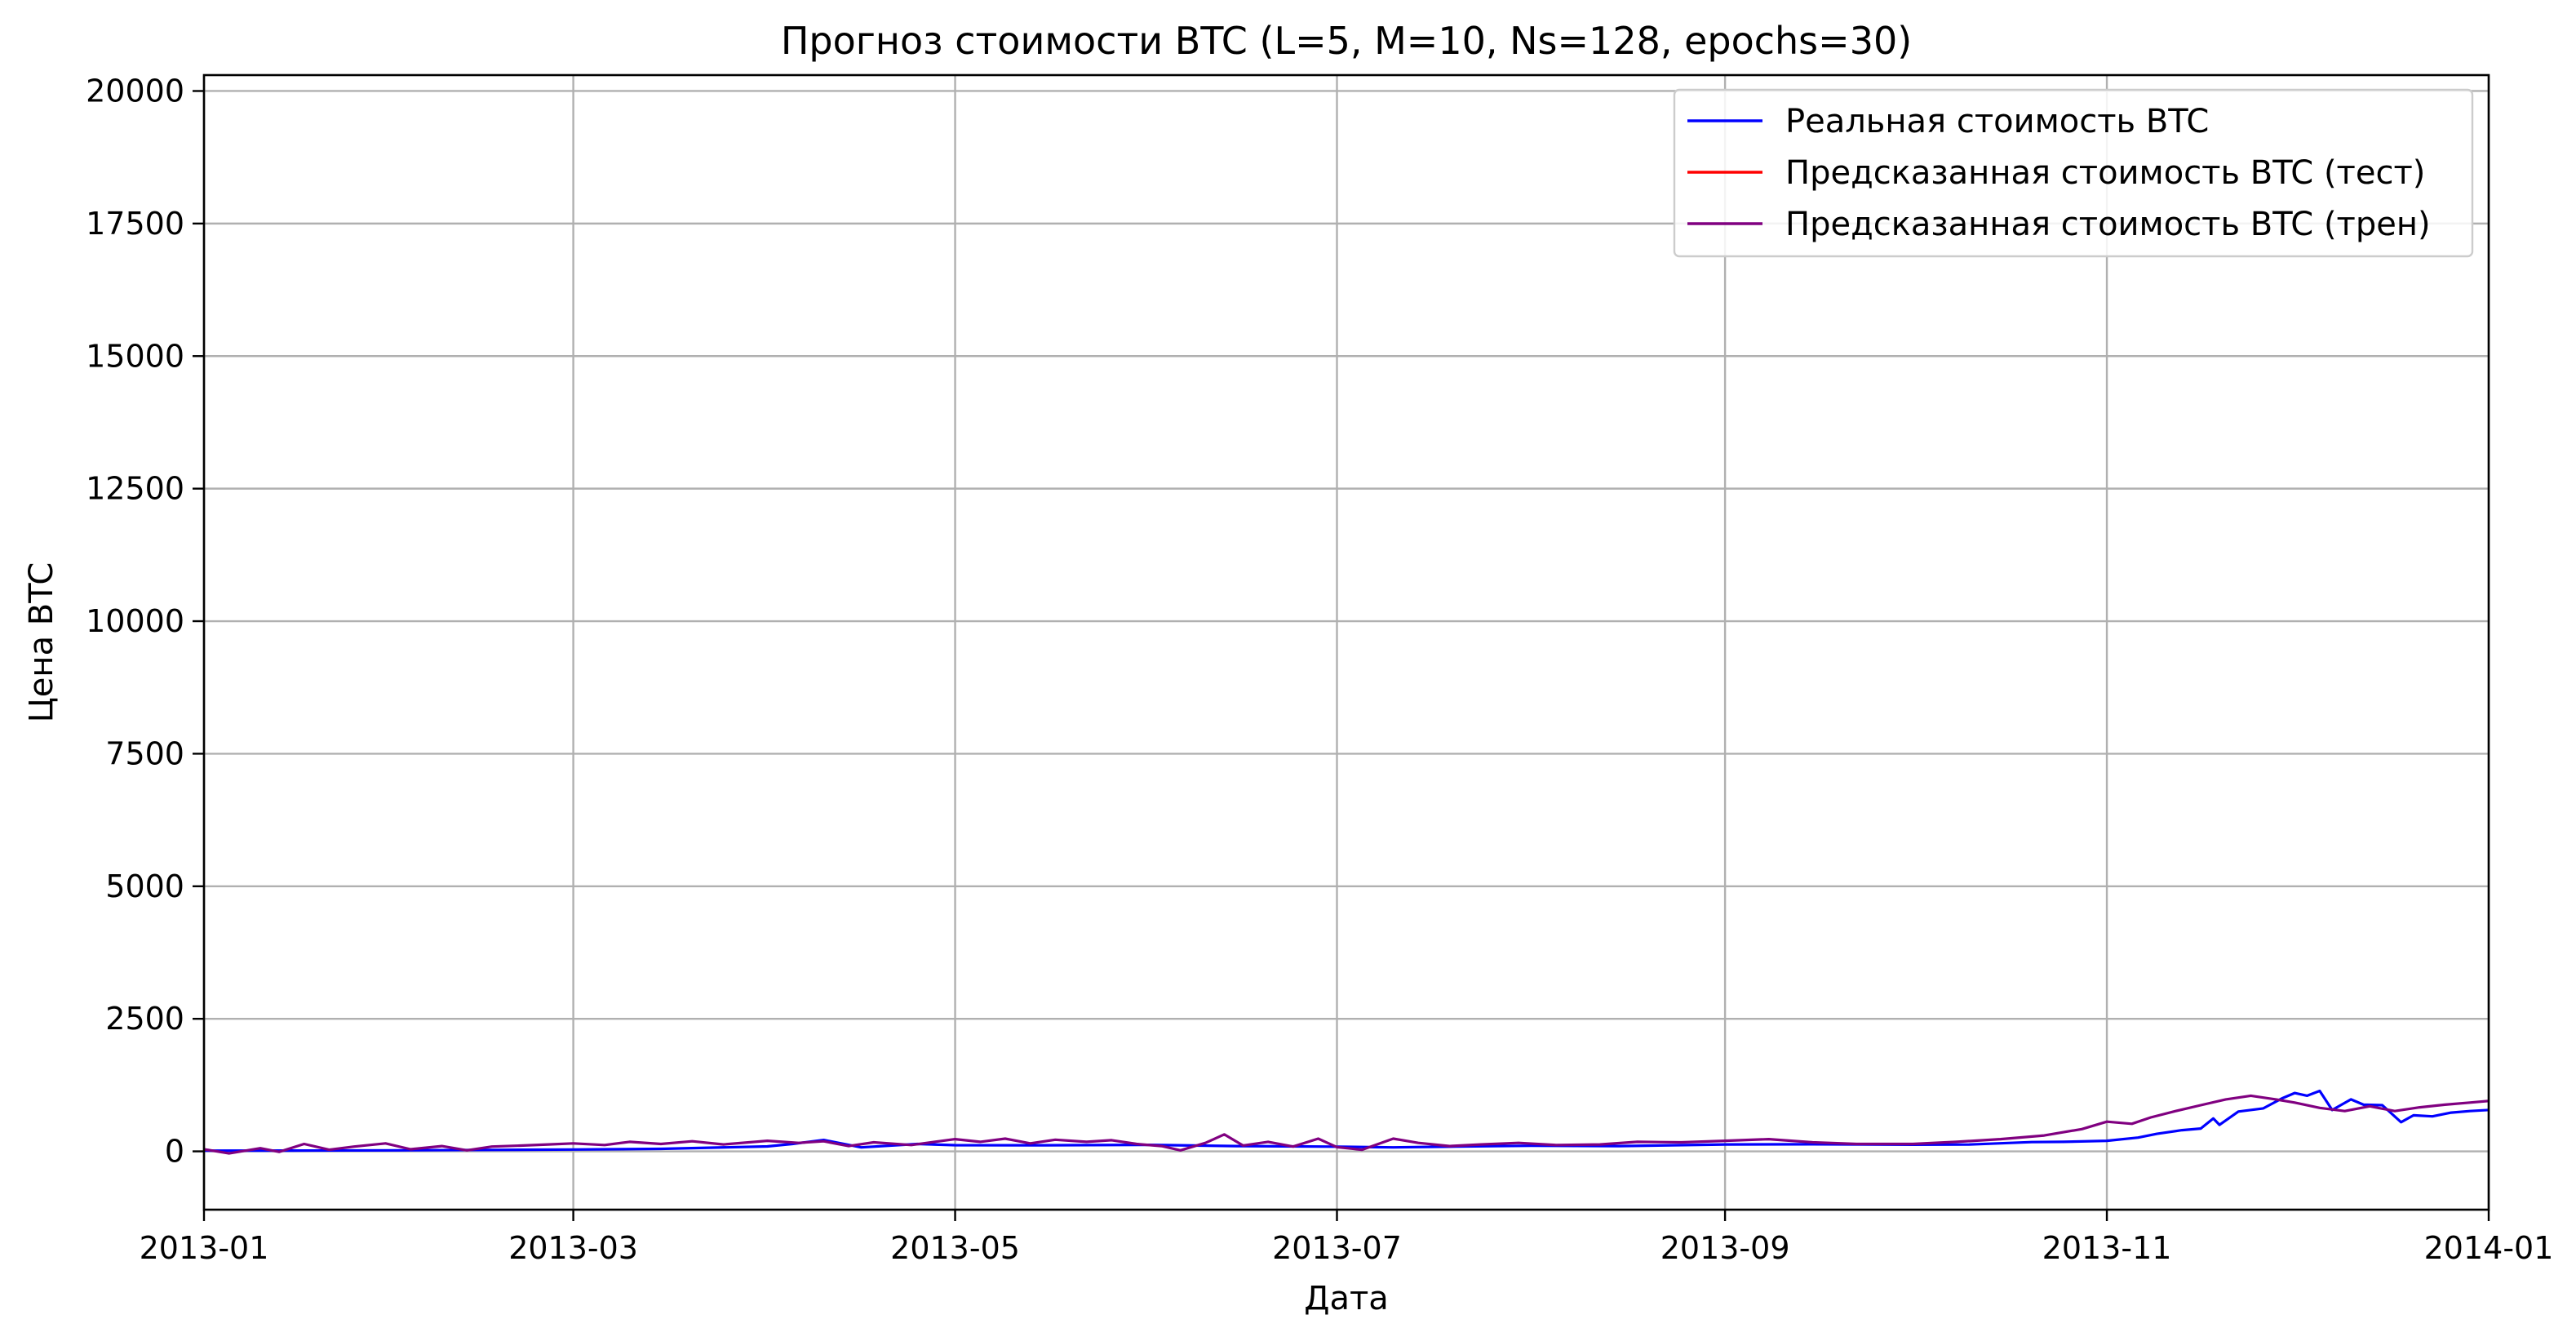 The height and width of the screenshot is (1337, 2576). I want to click on y-tick-label: 17500, so click(135, 224).